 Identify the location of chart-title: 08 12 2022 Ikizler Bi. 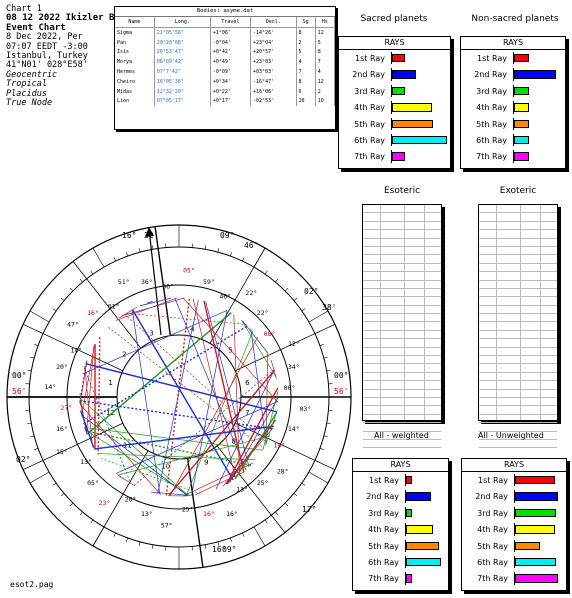
(63, 18).